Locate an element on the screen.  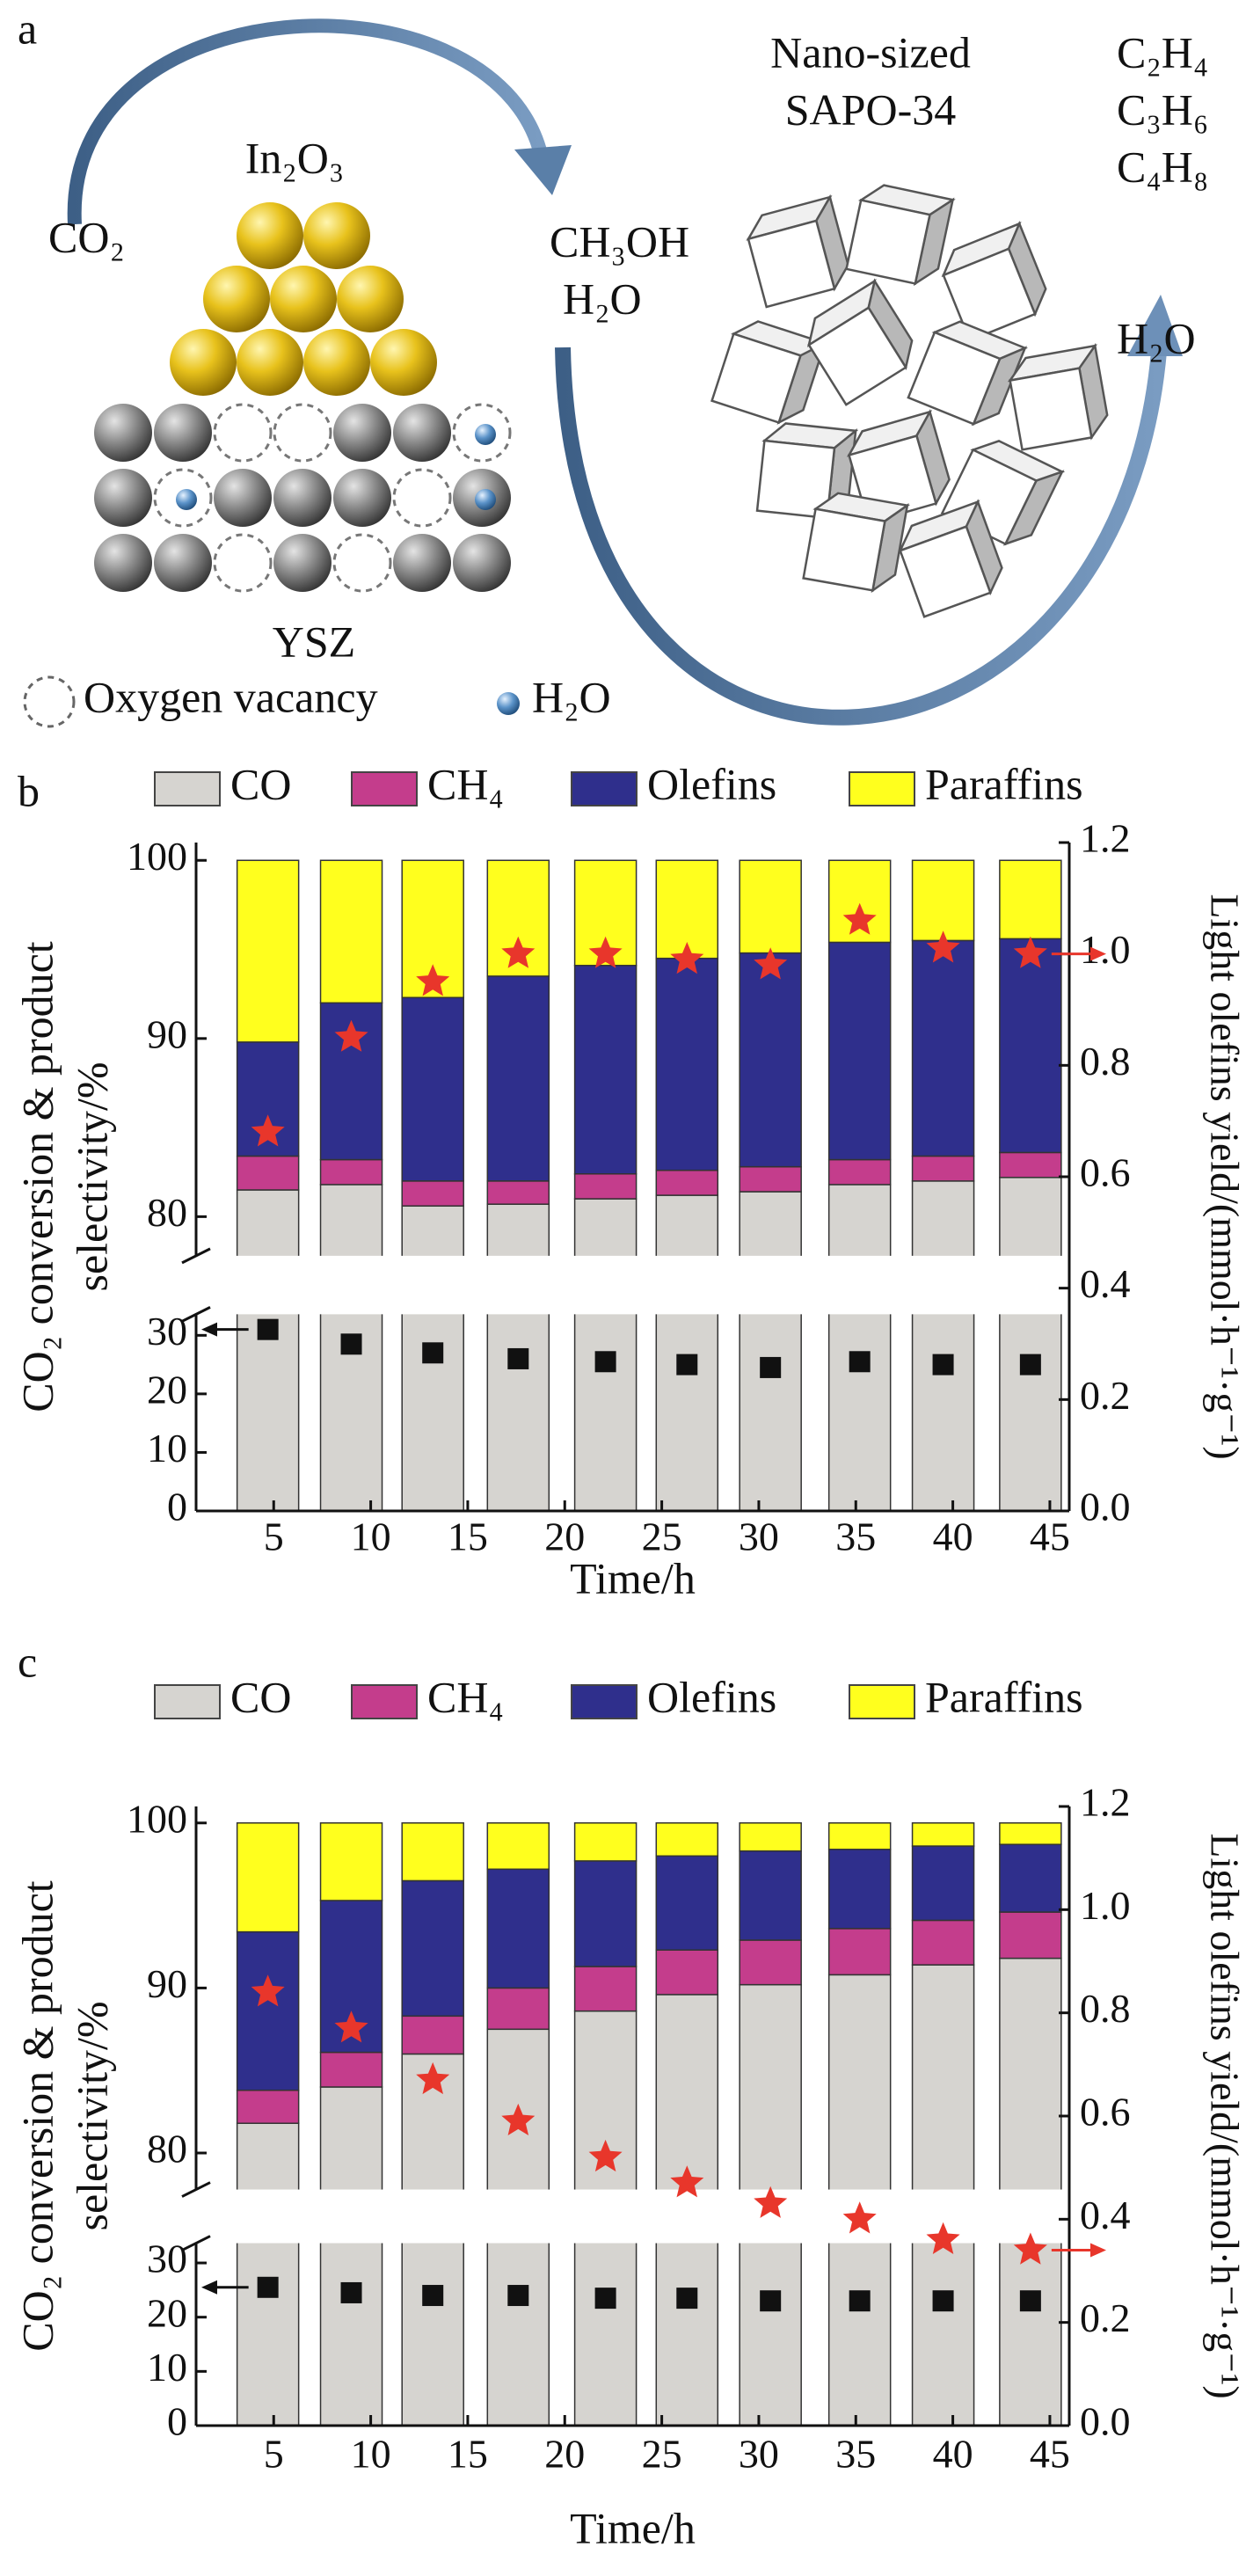
x-tick-label: 35 is located at coordinates (856, 1536).